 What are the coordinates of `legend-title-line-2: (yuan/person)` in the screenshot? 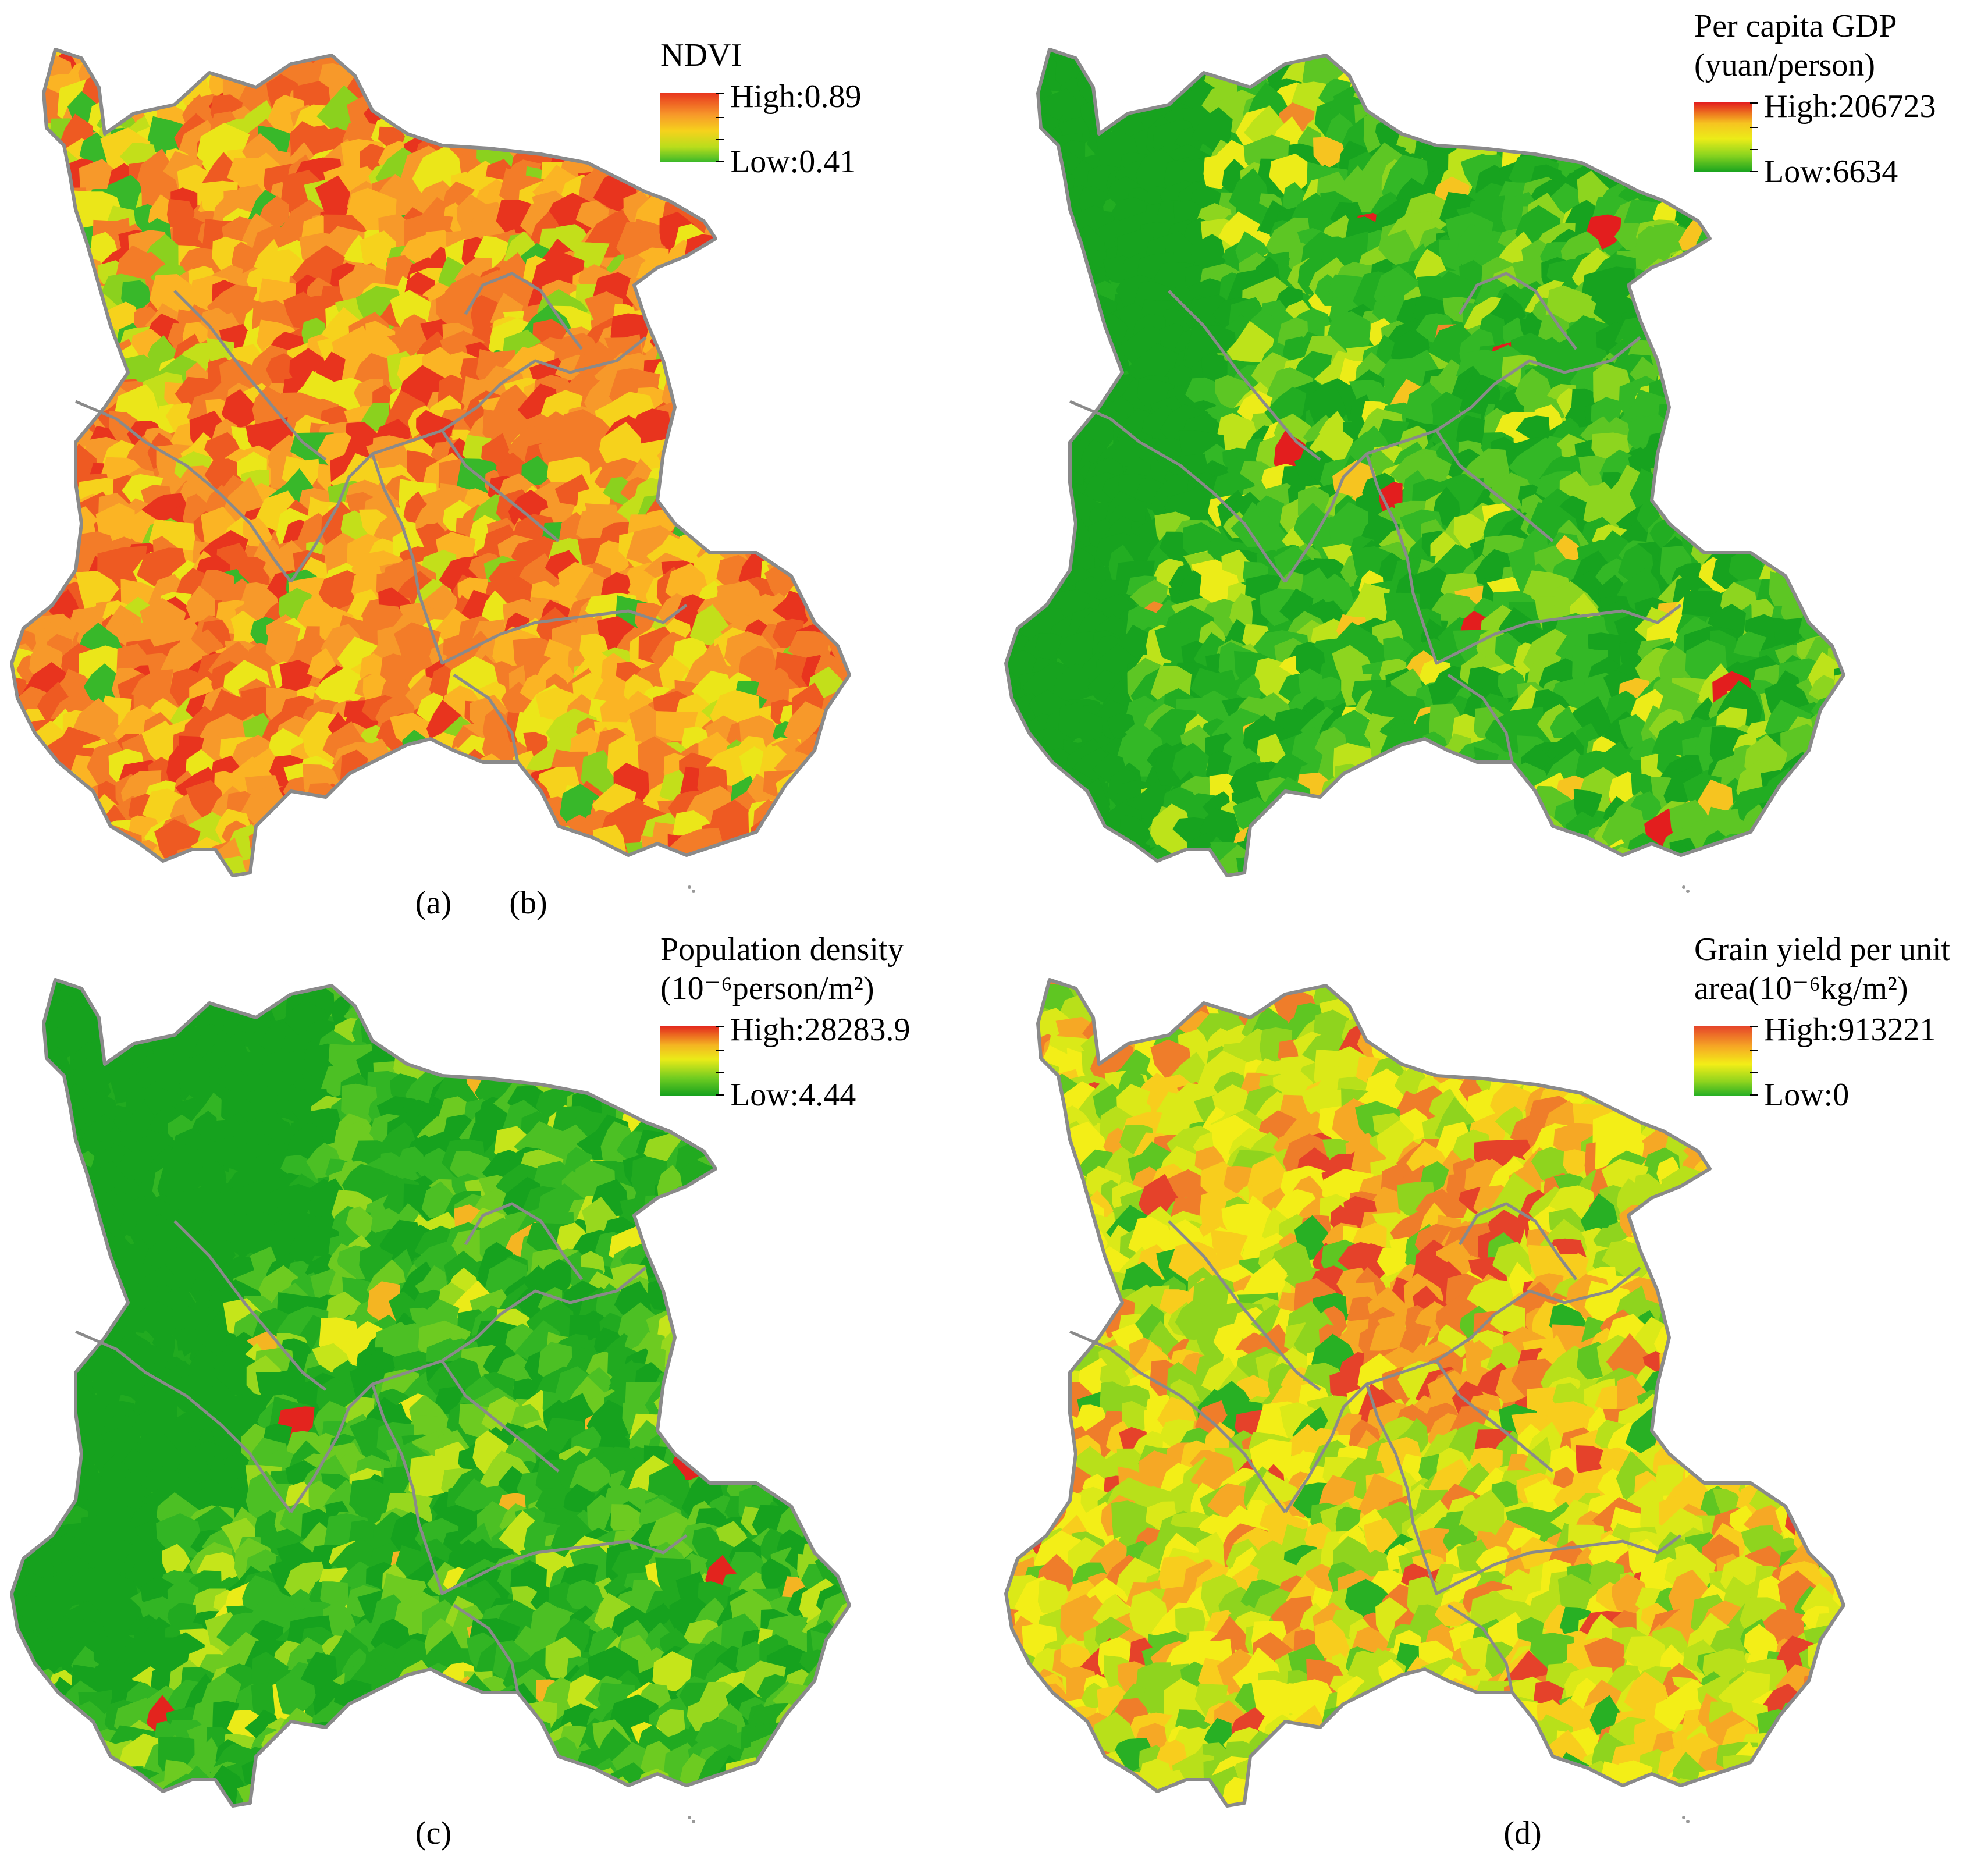 It's located at (1785, 65).